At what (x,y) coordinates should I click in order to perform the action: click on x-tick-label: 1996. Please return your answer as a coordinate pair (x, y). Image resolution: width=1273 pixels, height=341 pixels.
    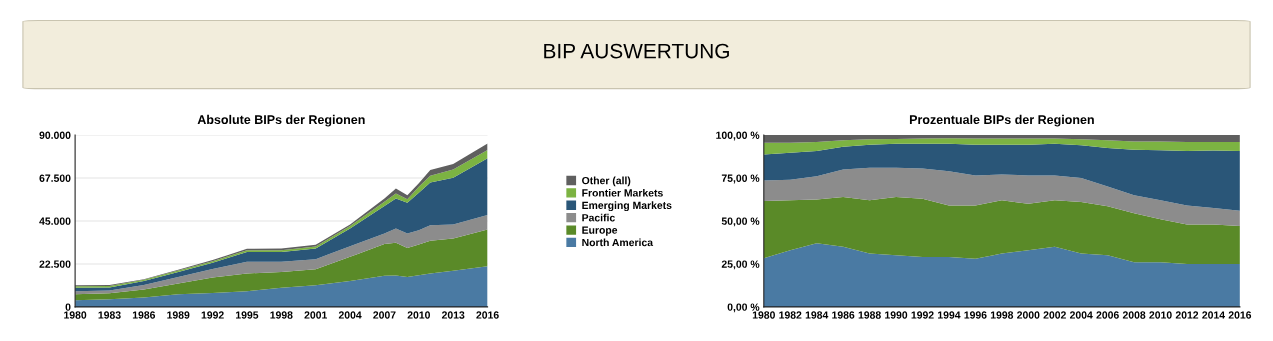
    Looking at the image, I should click on (975, 315).